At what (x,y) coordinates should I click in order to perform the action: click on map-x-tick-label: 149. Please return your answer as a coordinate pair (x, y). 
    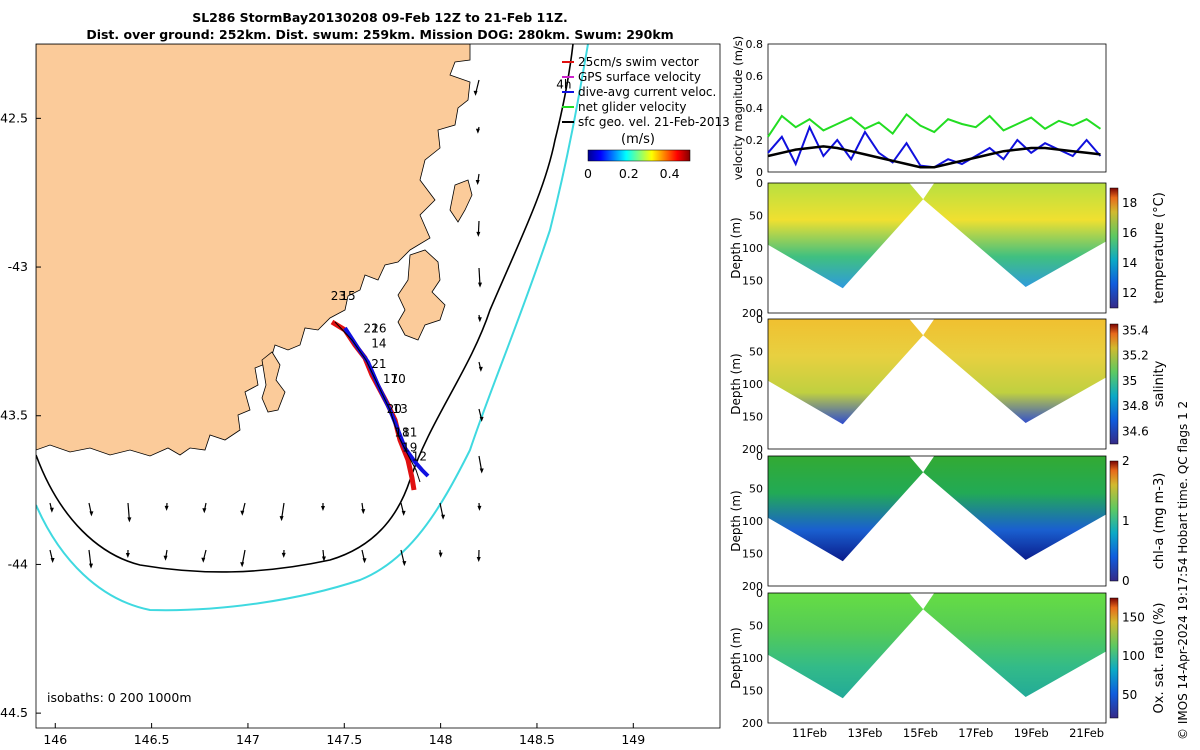
    Looking at the image, I should click on (633, 739).